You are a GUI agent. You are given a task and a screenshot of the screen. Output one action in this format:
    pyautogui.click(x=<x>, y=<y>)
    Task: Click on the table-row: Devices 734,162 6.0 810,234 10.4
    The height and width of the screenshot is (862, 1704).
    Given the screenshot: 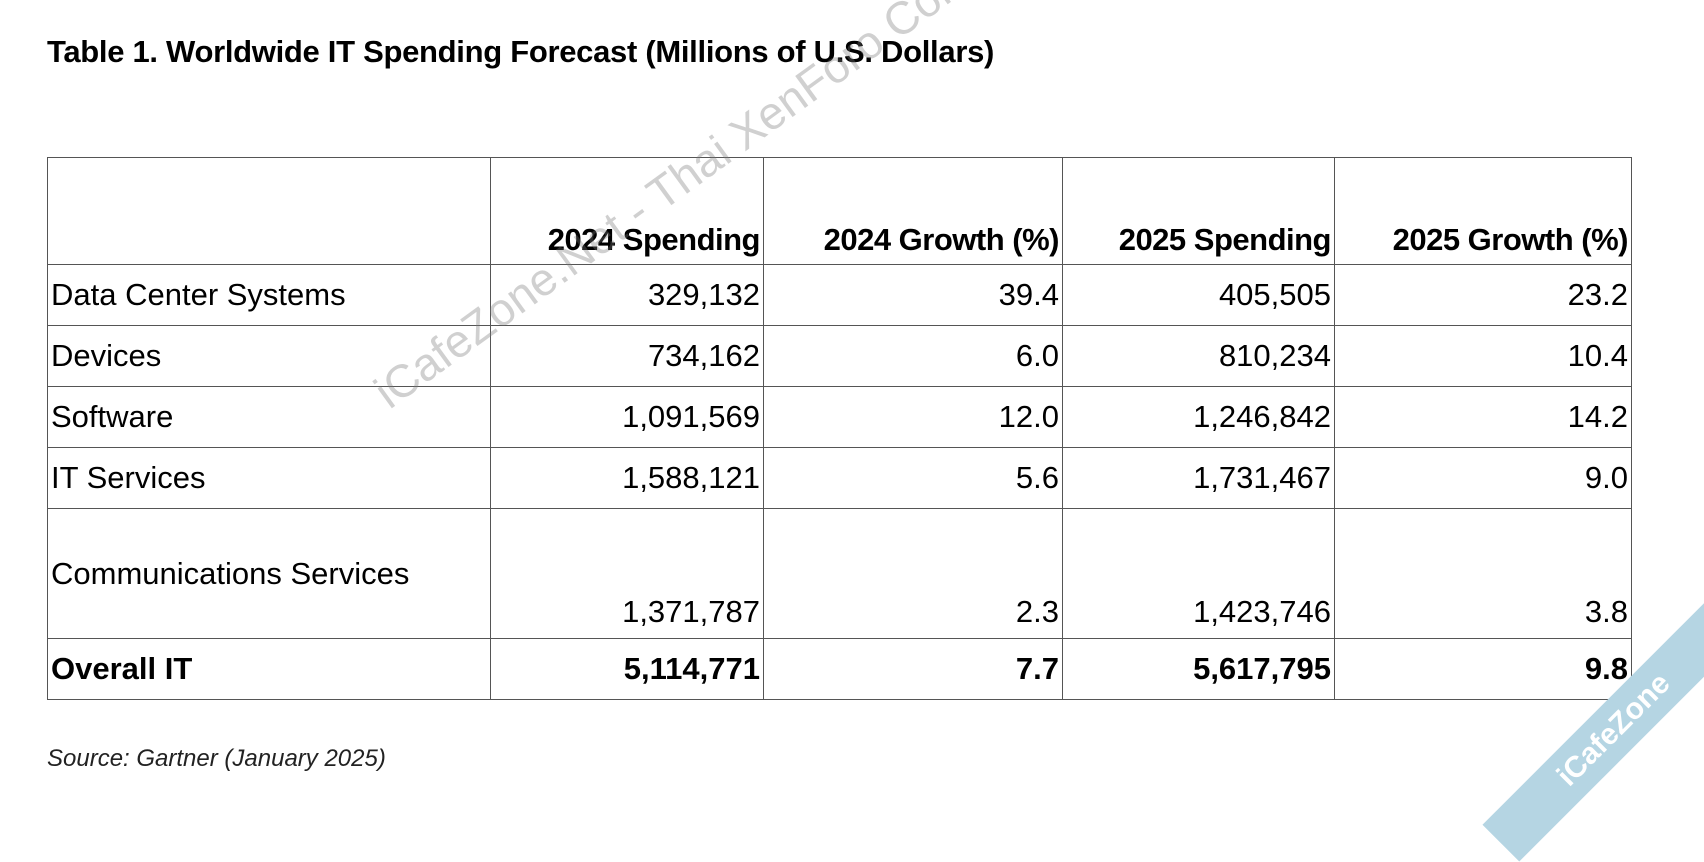 What is the action you would take?
    pyautogui.click(x=839, y=356)
    